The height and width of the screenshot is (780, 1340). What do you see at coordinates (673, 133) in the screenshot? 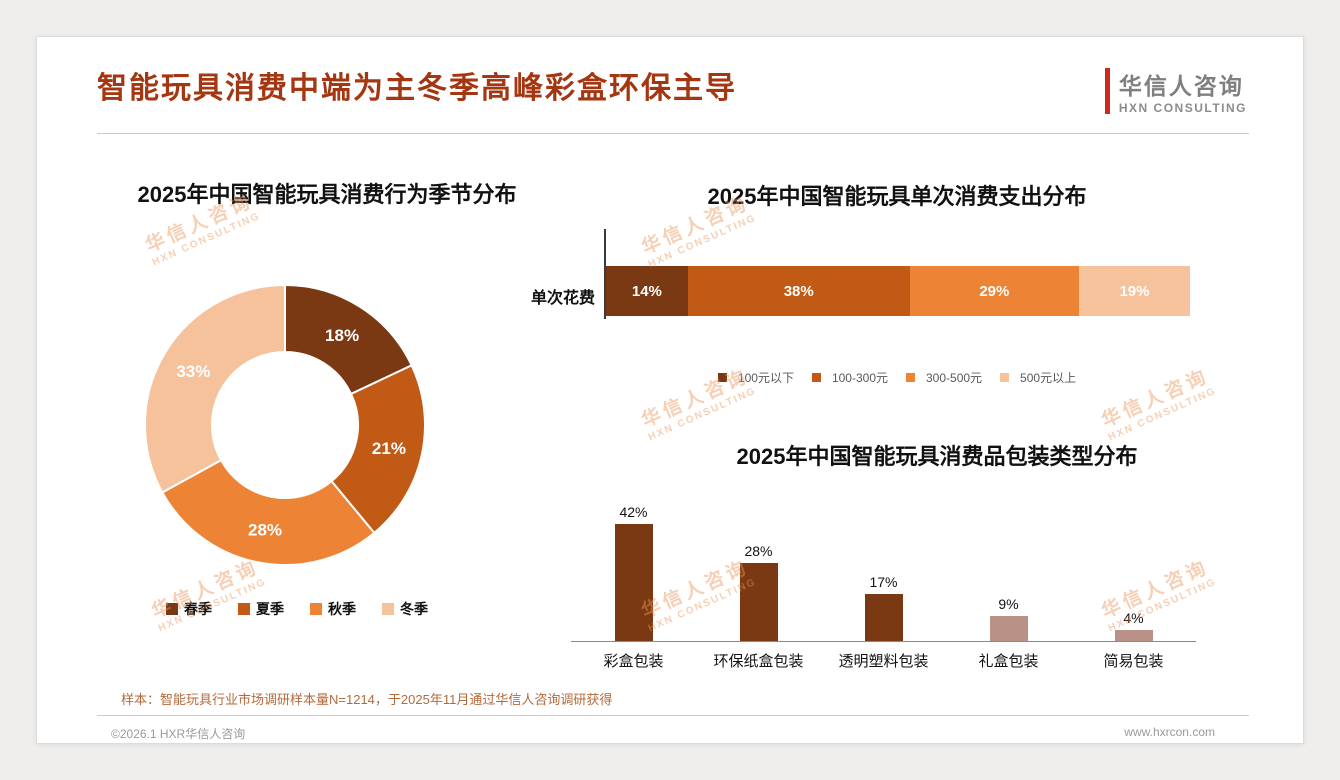
I see `header-divider` at bounding box center [673, 133].